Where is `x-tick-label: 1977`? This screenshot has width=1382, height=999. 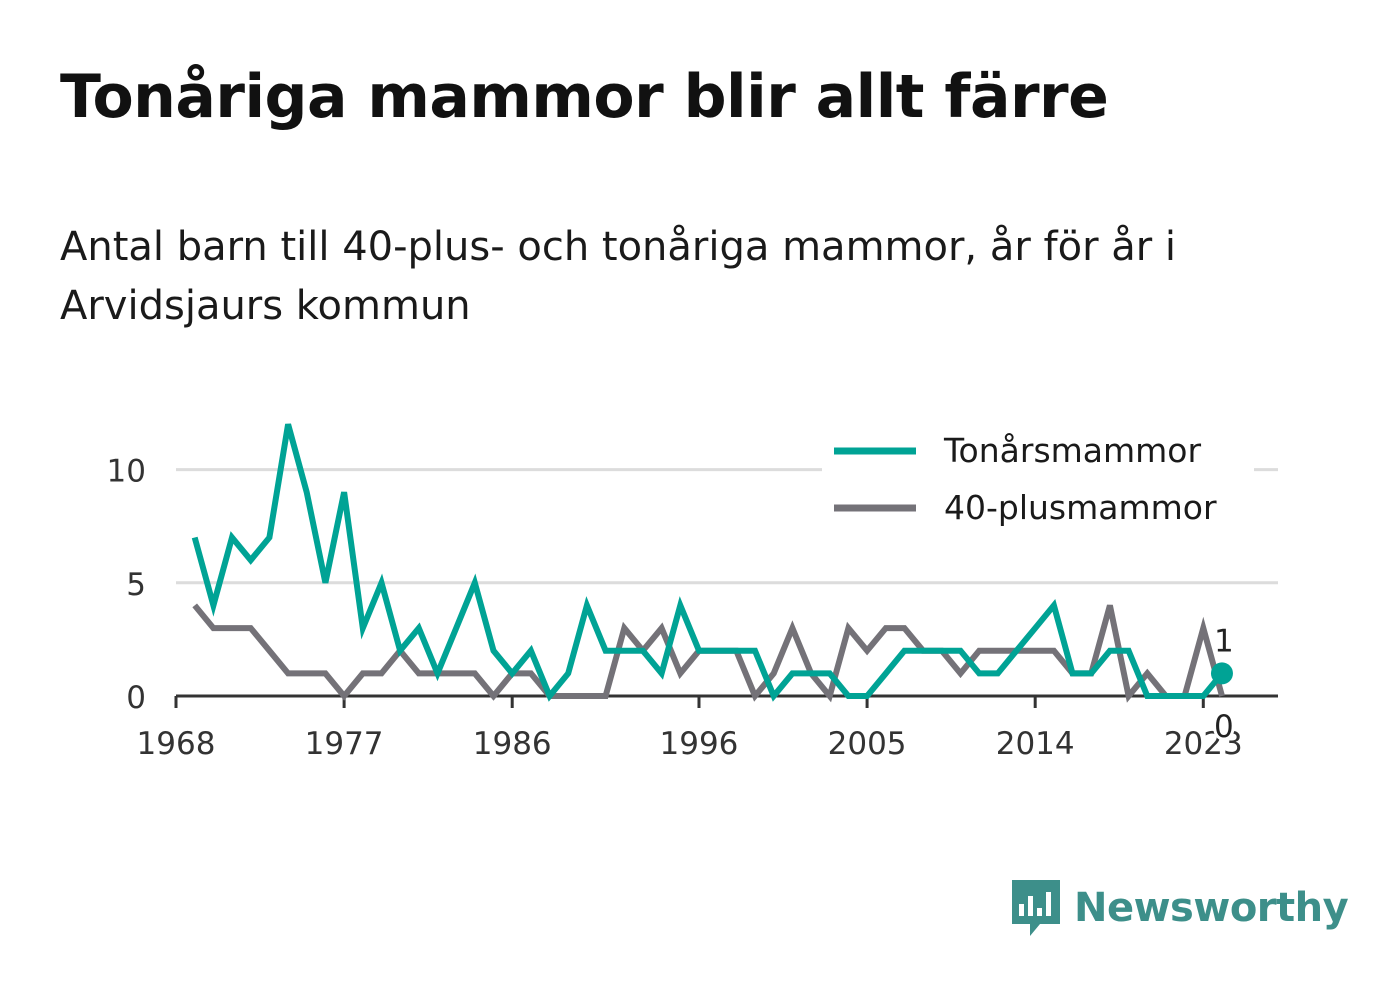 x-tick-label: 1977 is located at coordinates (344, 744).